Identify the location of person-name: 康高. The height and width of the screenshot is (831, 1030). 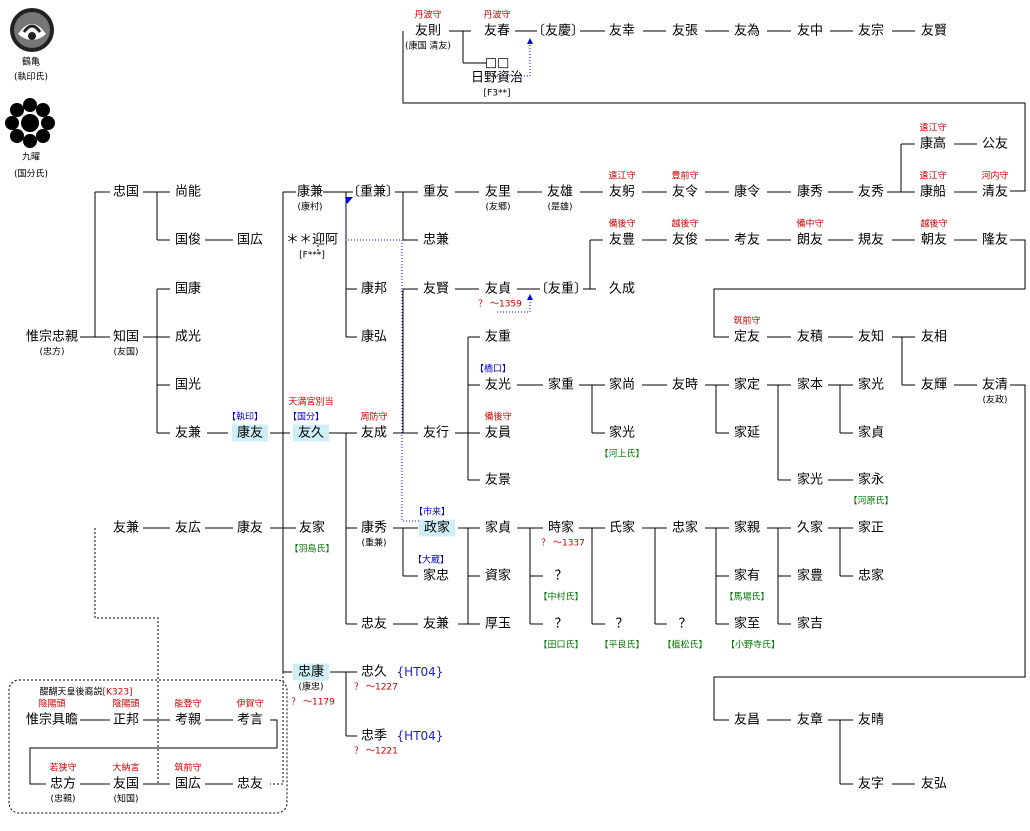
(933, 144).